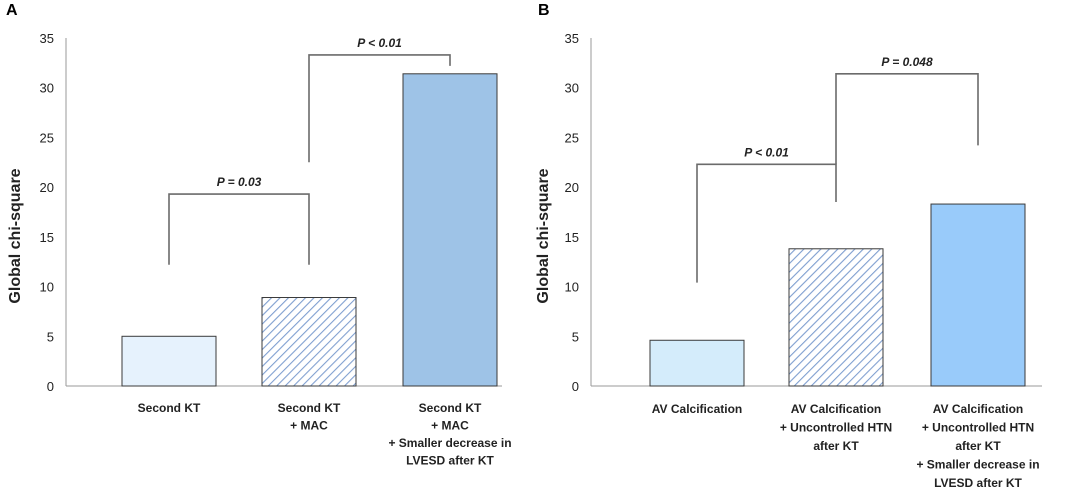 The width and height of the screenshot is (1084, 496). What do you see at coordinates (907, 62) in the screenshot?
I see `p-value-label: P = 0.048` at bounding box center [907, 62].